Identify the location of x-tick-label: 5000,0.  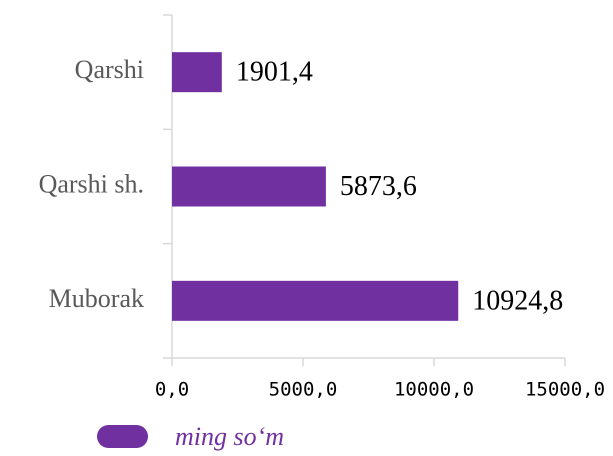
(303, 390).